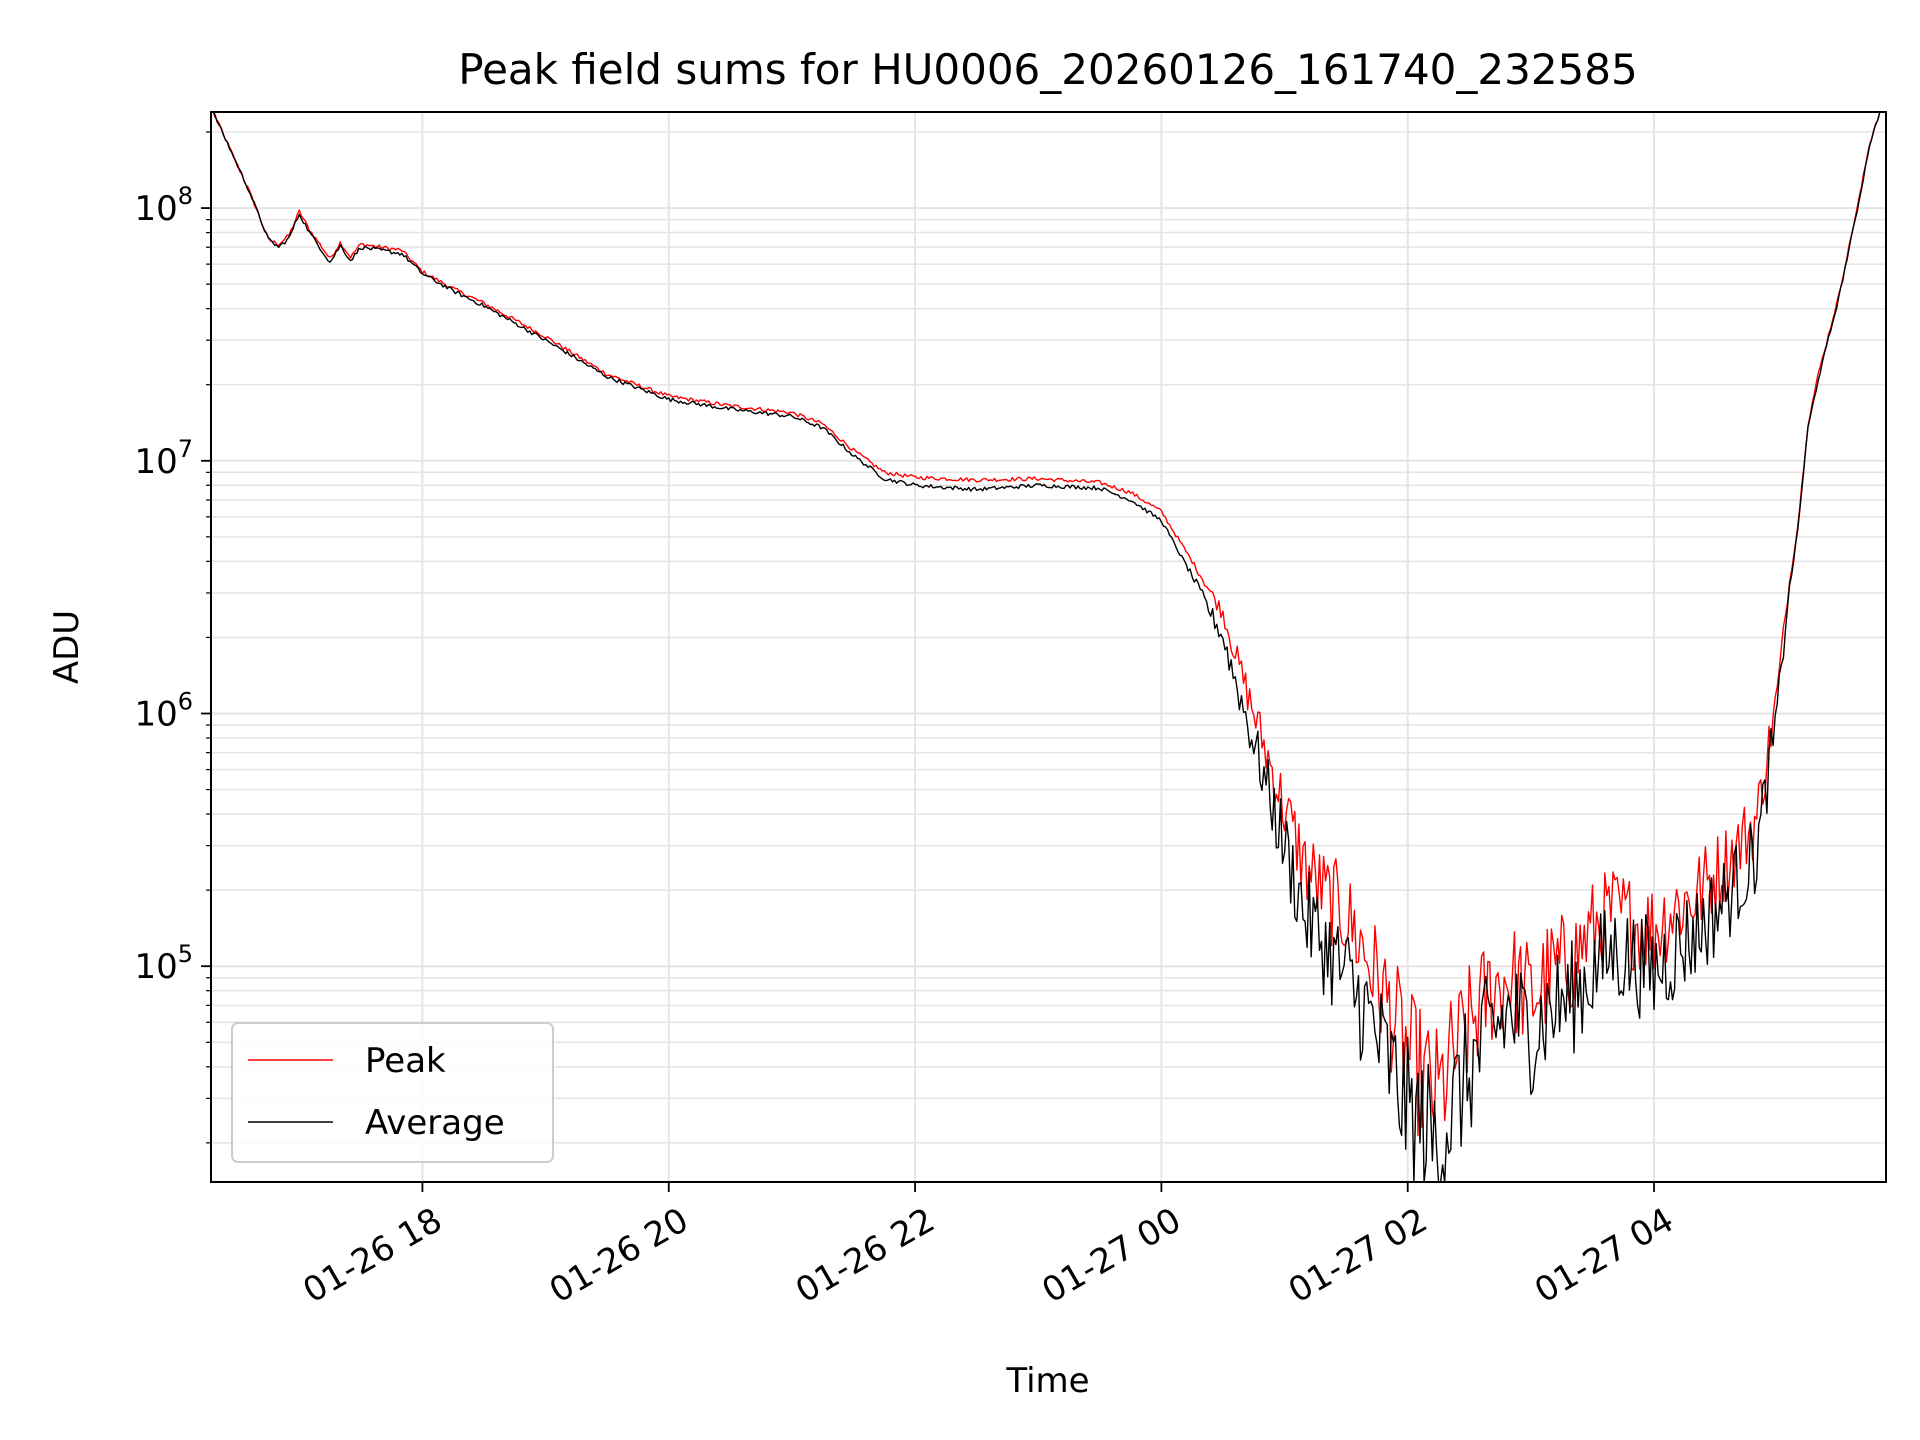 This screenshot has width=1920, height=1440. I want to click on x-axis-label: Time, so click(1047, 1381).